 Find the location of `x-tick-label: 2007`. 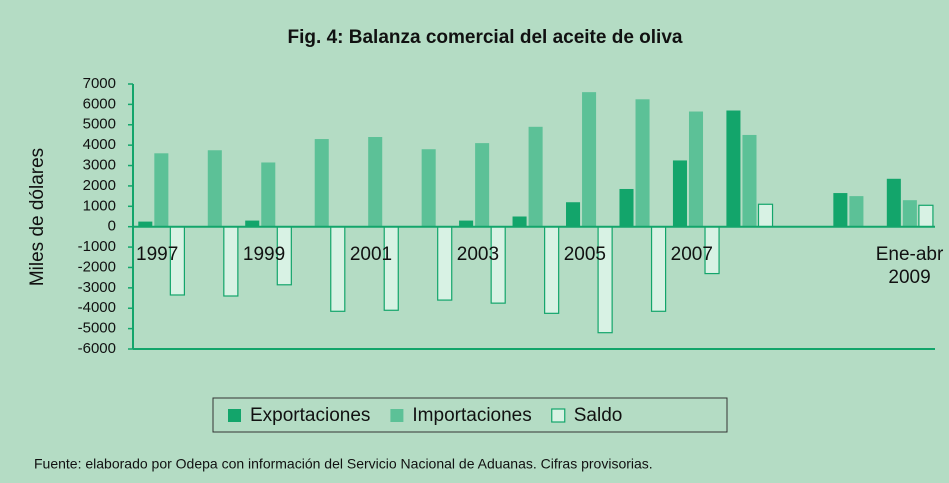

x-tick-label: 2007 is located at coordinates (691, 254).